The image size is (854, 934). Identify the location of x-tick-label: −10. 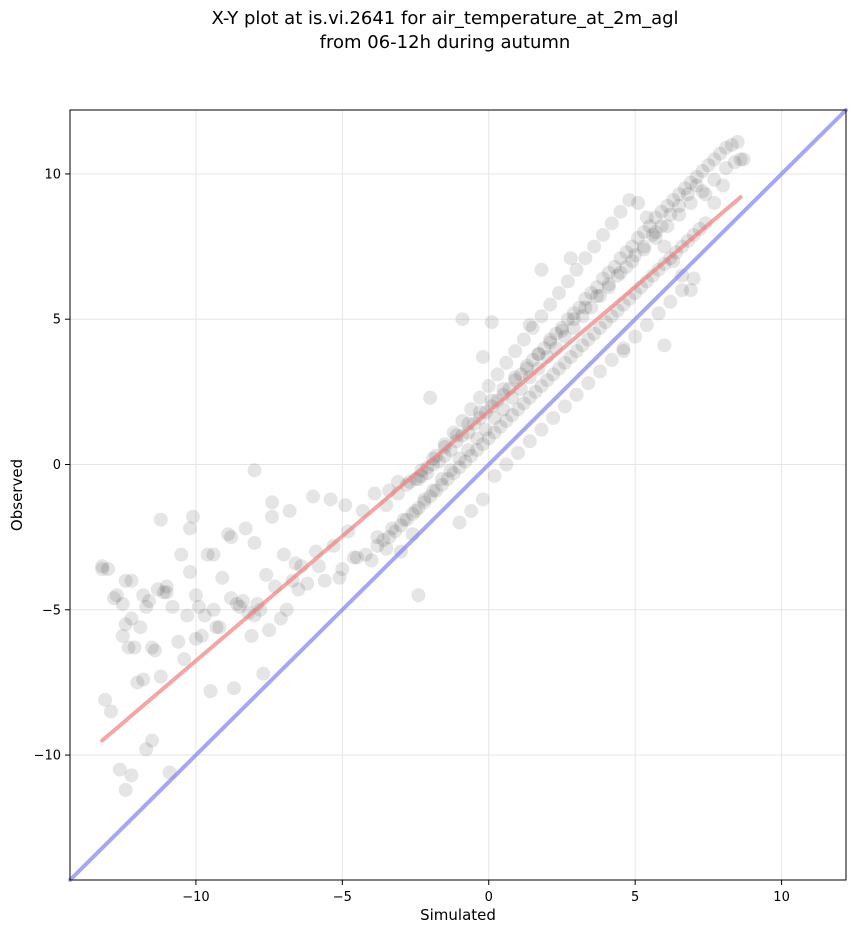
(195, 897).